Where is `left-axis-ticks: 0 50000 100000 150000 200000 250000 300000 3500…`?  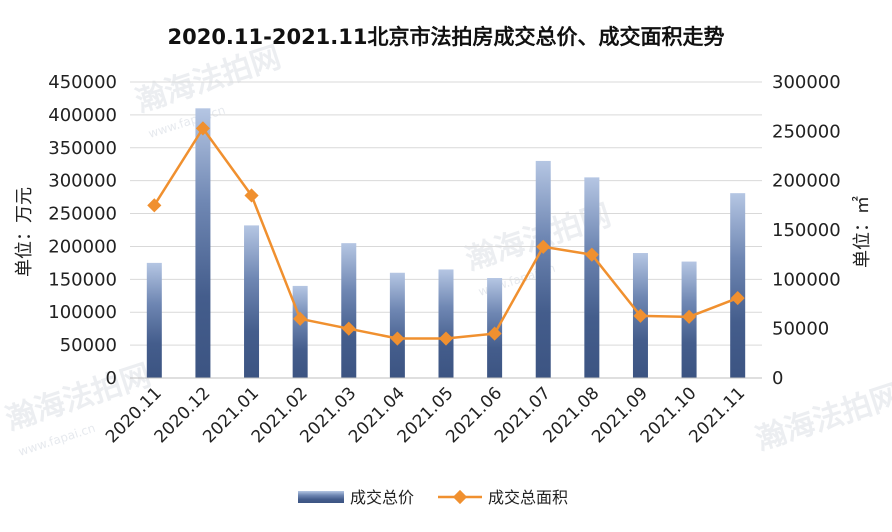 left-axis-ticks: 0 50000 100000 150000 200000 250000 300000 3500… is located at coordinates (82, 230).